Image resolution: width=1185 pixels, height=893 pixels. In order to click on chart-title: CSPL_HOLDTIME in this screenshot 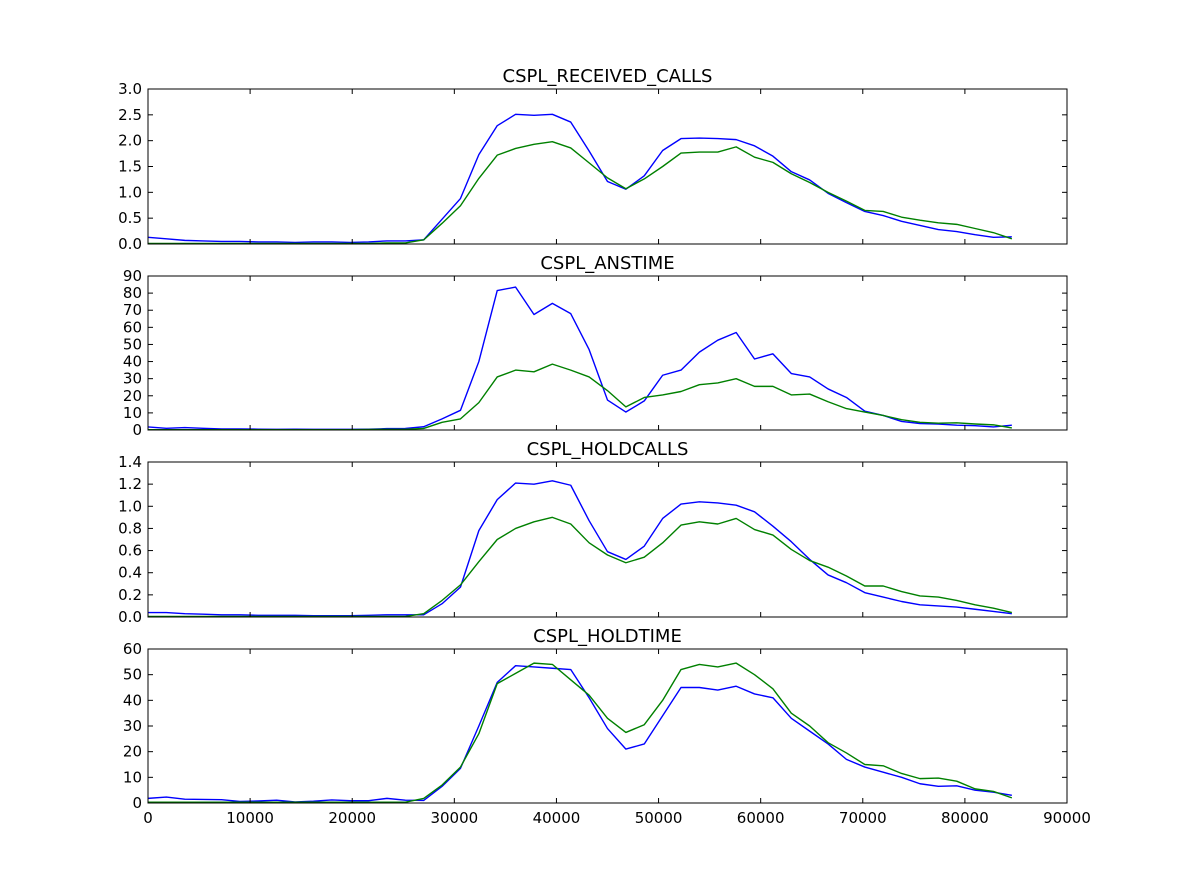, I will do `click(607, 636)`.